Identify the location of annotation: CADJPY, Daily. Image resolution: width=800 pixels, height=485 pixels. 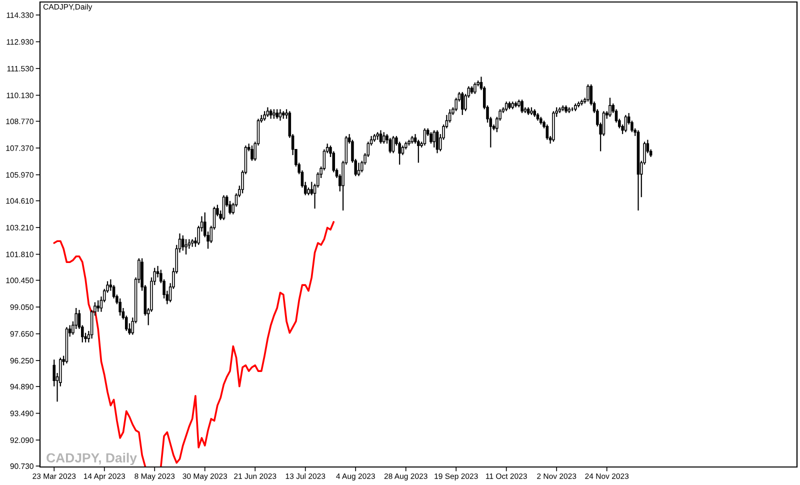
(91, 459).